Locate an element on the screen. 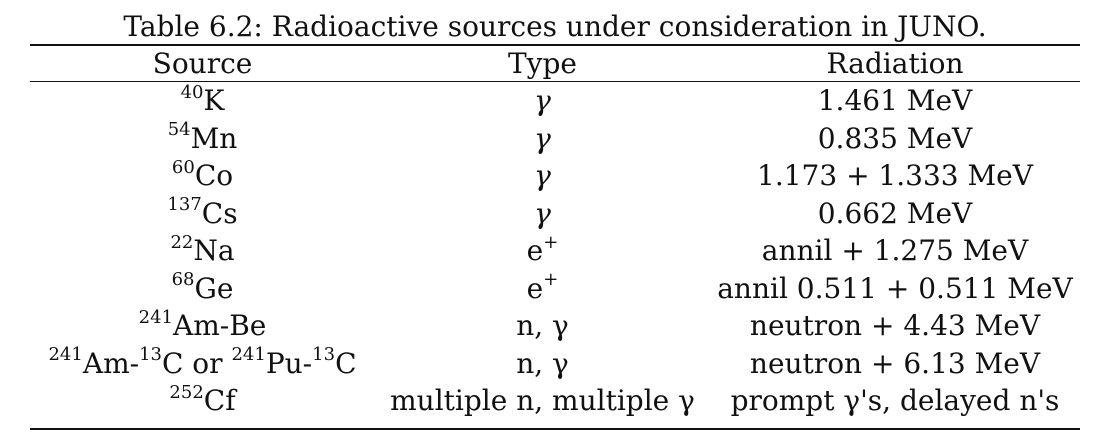 This screenshot has width=1107, height=445. radiation-cell: 0.835 MeV is located at coordinates (895, 138).